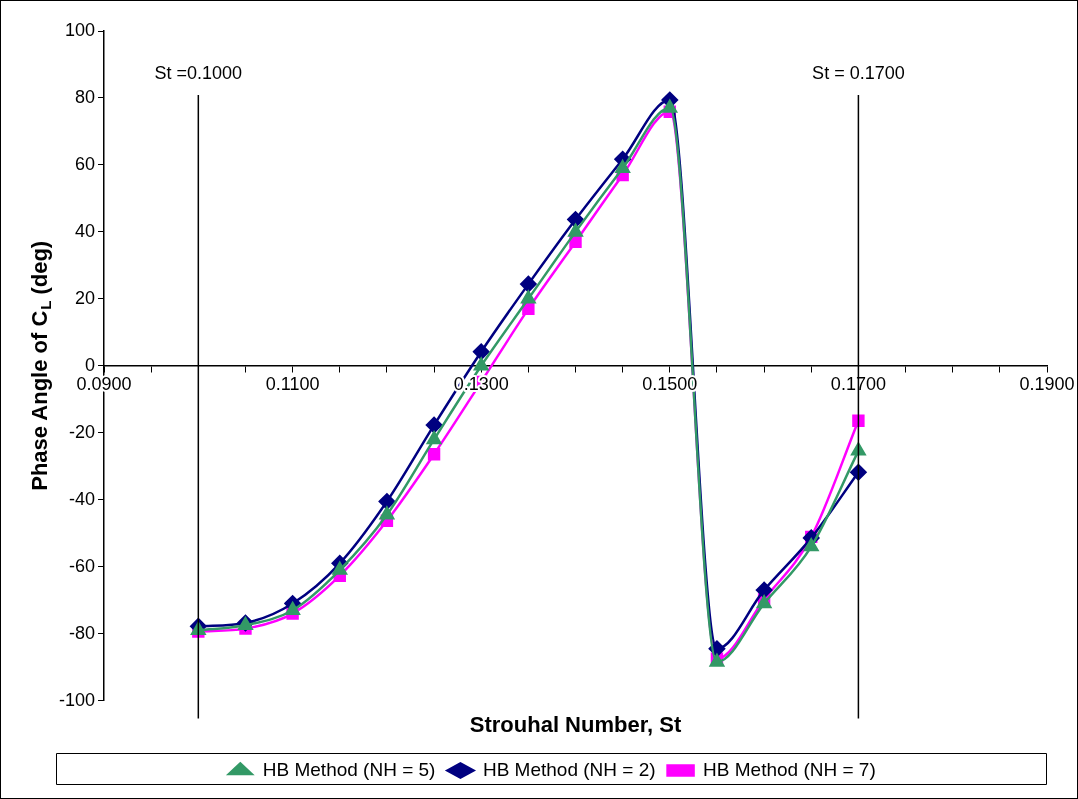 Image resolution: width=1078 pixels, height=799 pixels. I want to click on legend-label: HB Method (NH = 5), so click(349, 769).